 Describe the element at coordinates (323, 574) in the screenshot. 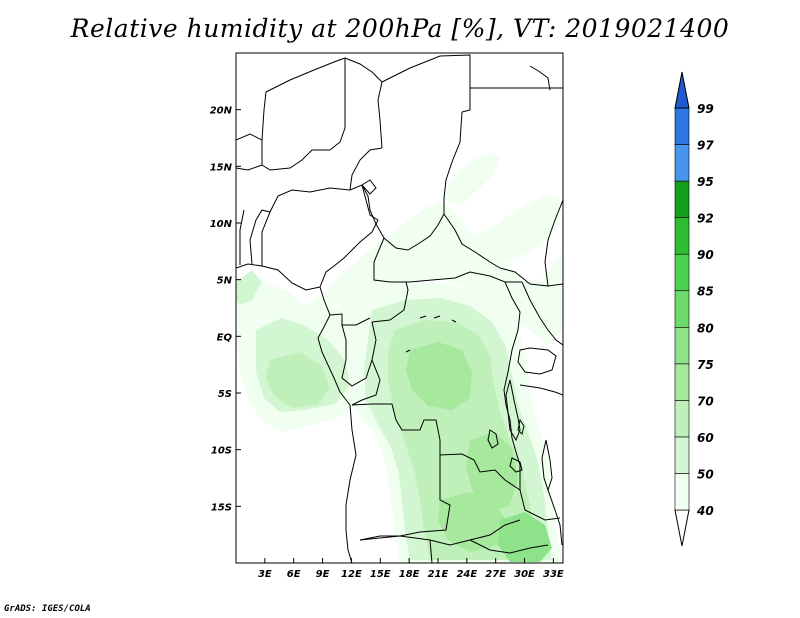

I see `lon-tick-label: 9E` at that location.